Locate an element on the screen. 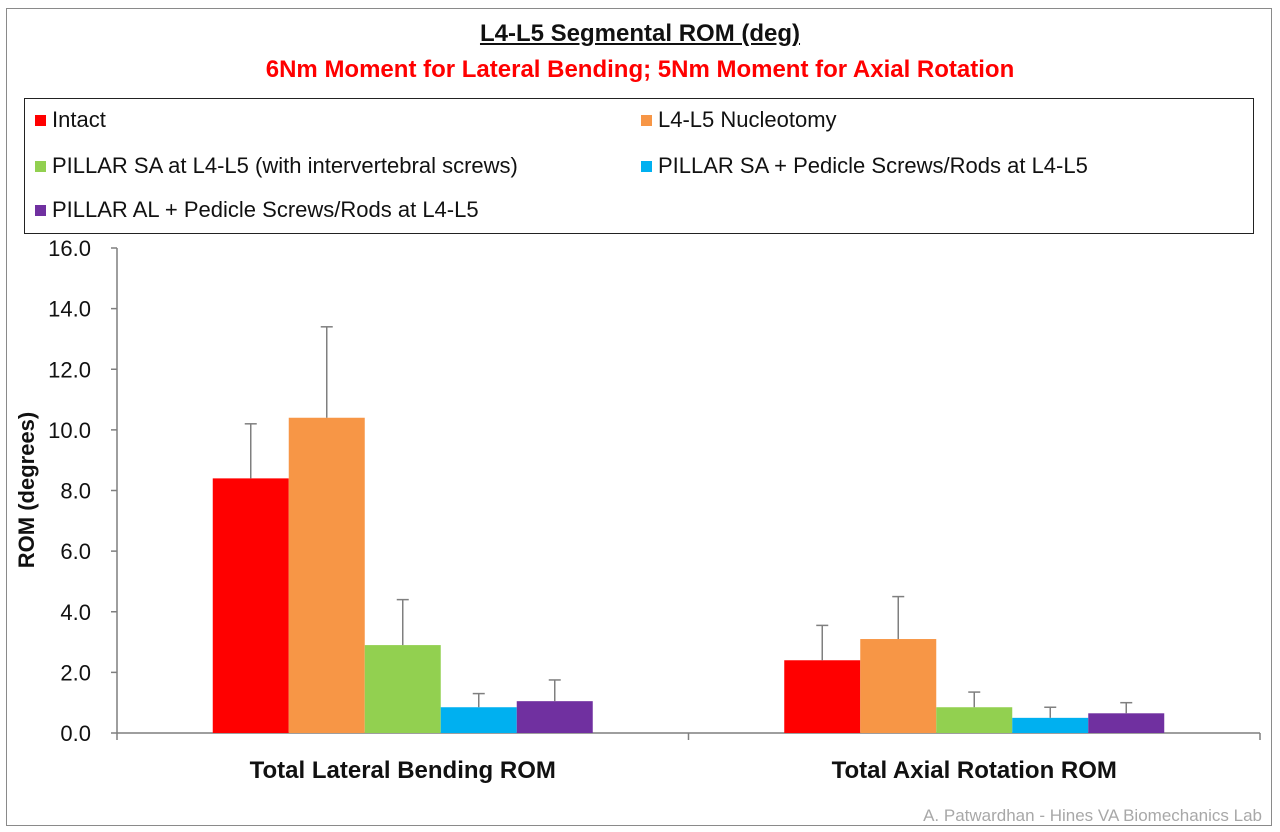  legend-label: PILLAR AL + Pedicle Screws/Rods at L4-L5 is located at coordinates (265, 209).